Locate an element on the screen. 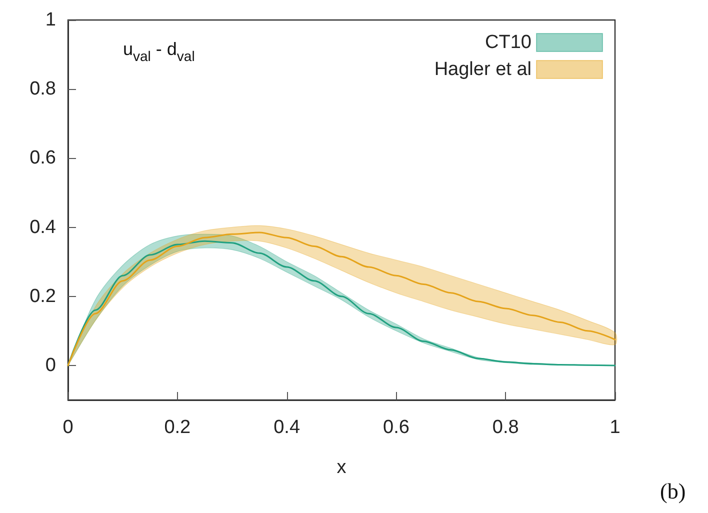 This screenshot has height=513, width=708. x-tick-label: 0.2 is located at coordinates (177, 427).